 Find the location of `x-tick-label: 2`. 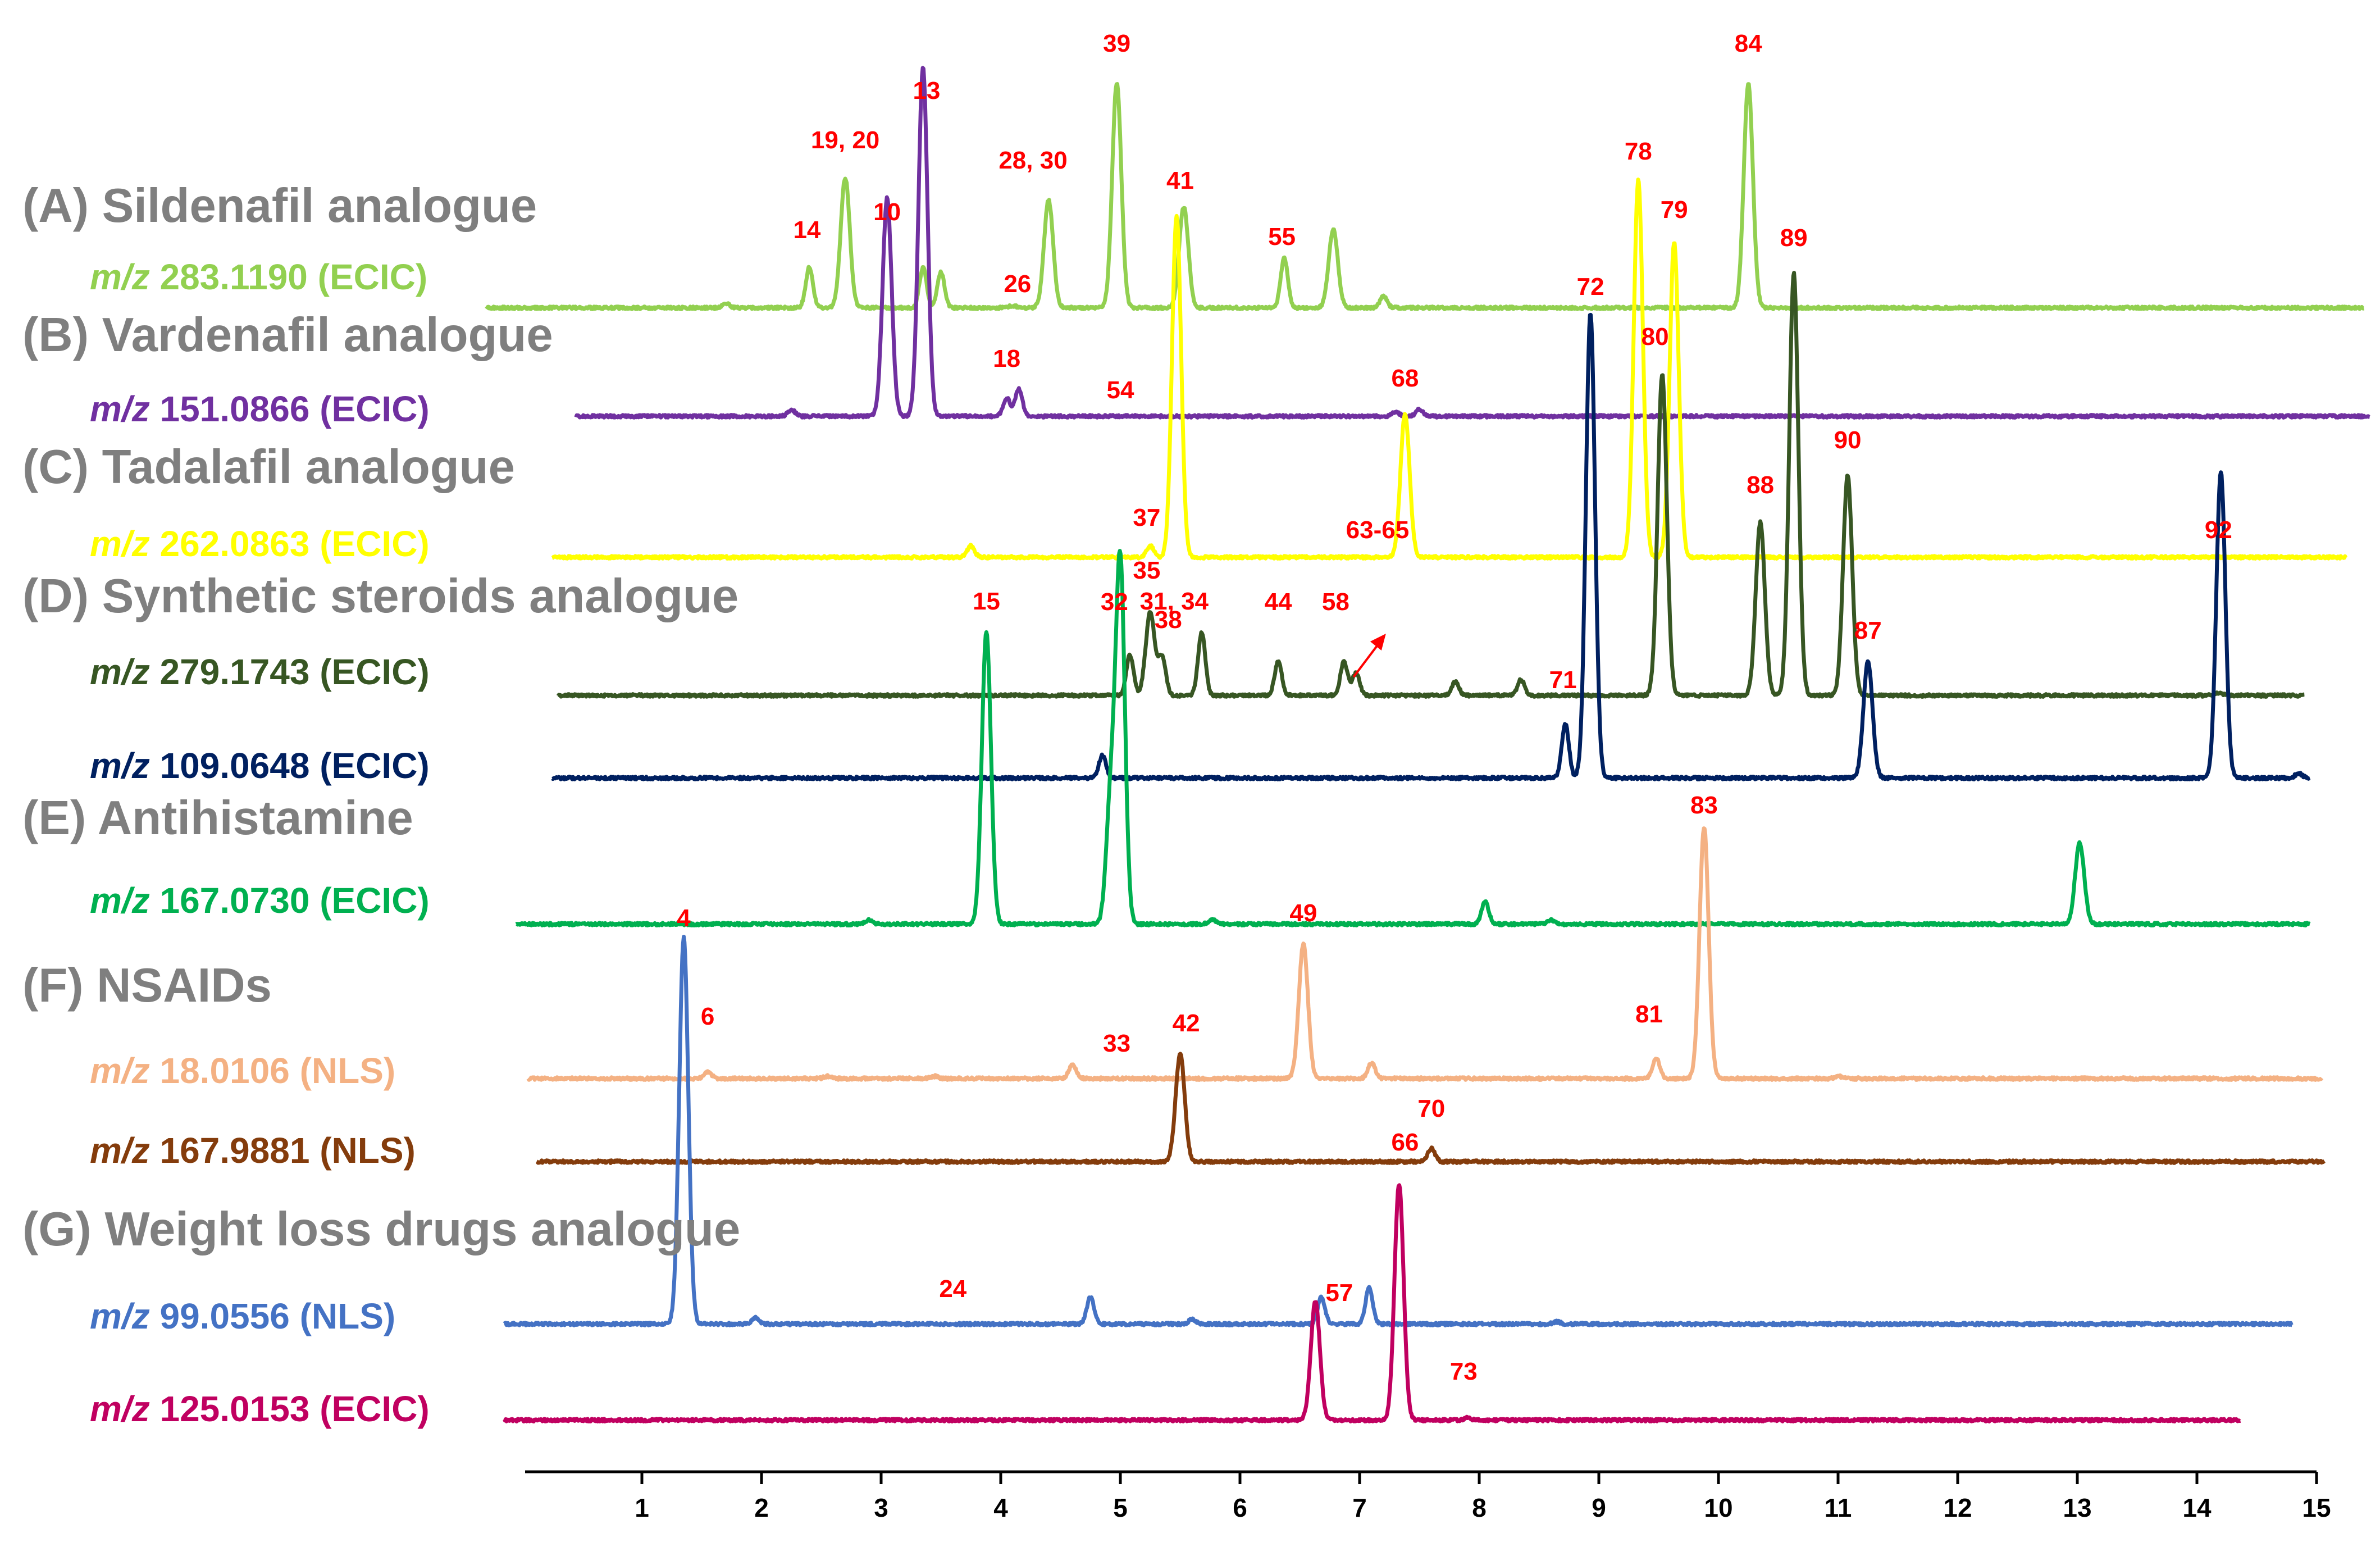

x-tick-label: 2 is located at coordinates (761, 1507).